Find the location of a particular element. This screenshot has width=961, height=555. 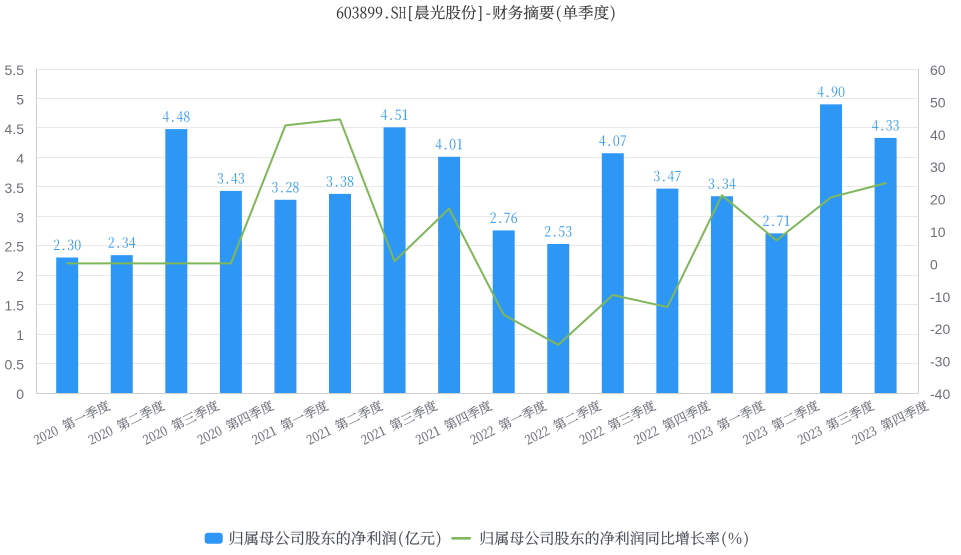

svg-text: -30 is located at coordinates (940, 362).